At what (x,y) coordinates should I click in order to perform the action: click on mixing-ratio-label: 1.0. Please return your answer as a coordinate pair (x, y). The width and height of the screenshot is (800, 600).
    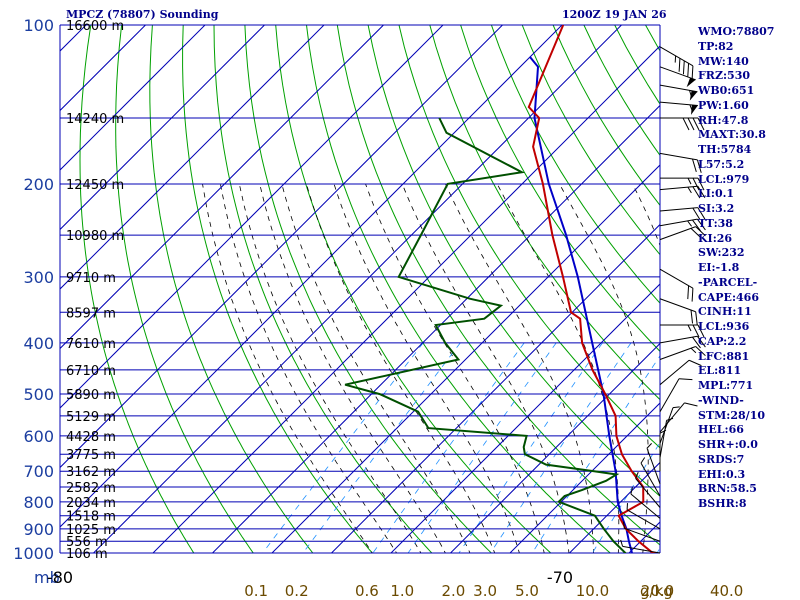
    Looking at the image, I should click on (402, 591).